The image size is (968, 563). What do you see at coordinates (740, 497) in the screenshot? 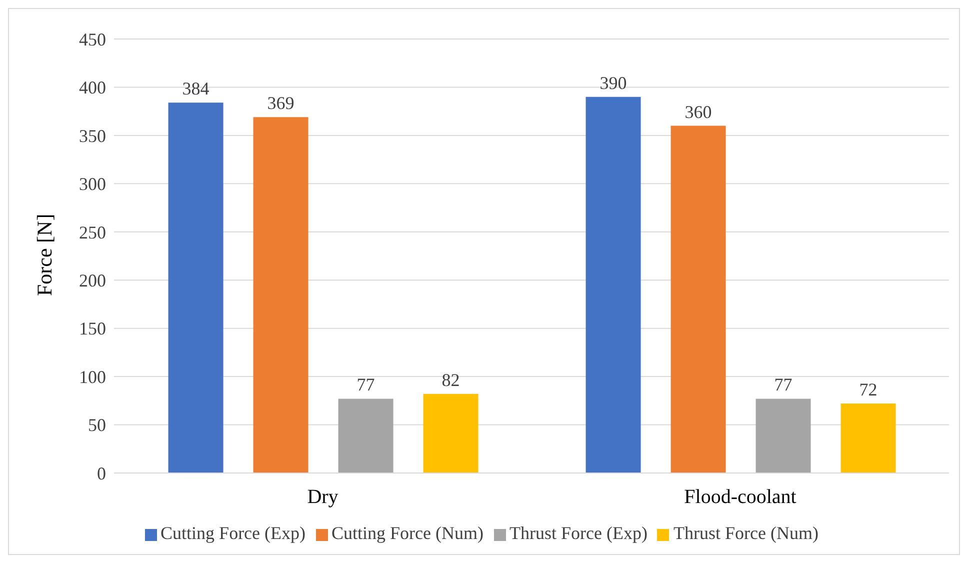
I see `x-tick-label: Flood-coolant` at bounding box center [740, 497].